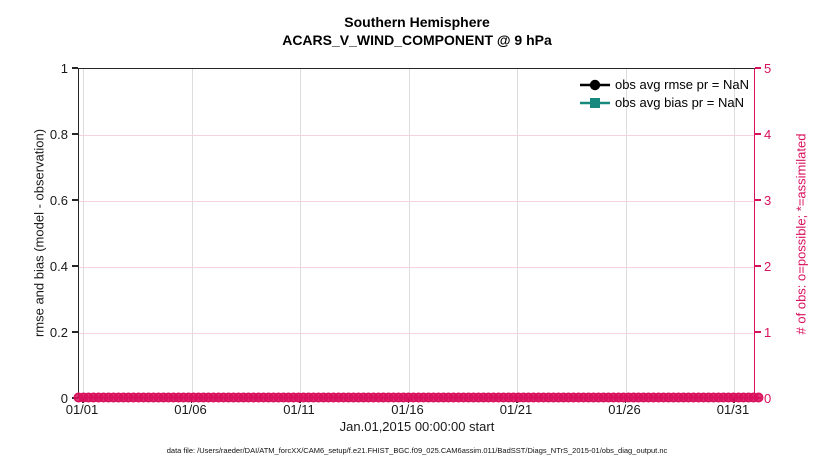  What do you see at coordinates (418, 397) in the screenshot?
I see `possible-obs-markers-band` at bounding box center [418, 397].